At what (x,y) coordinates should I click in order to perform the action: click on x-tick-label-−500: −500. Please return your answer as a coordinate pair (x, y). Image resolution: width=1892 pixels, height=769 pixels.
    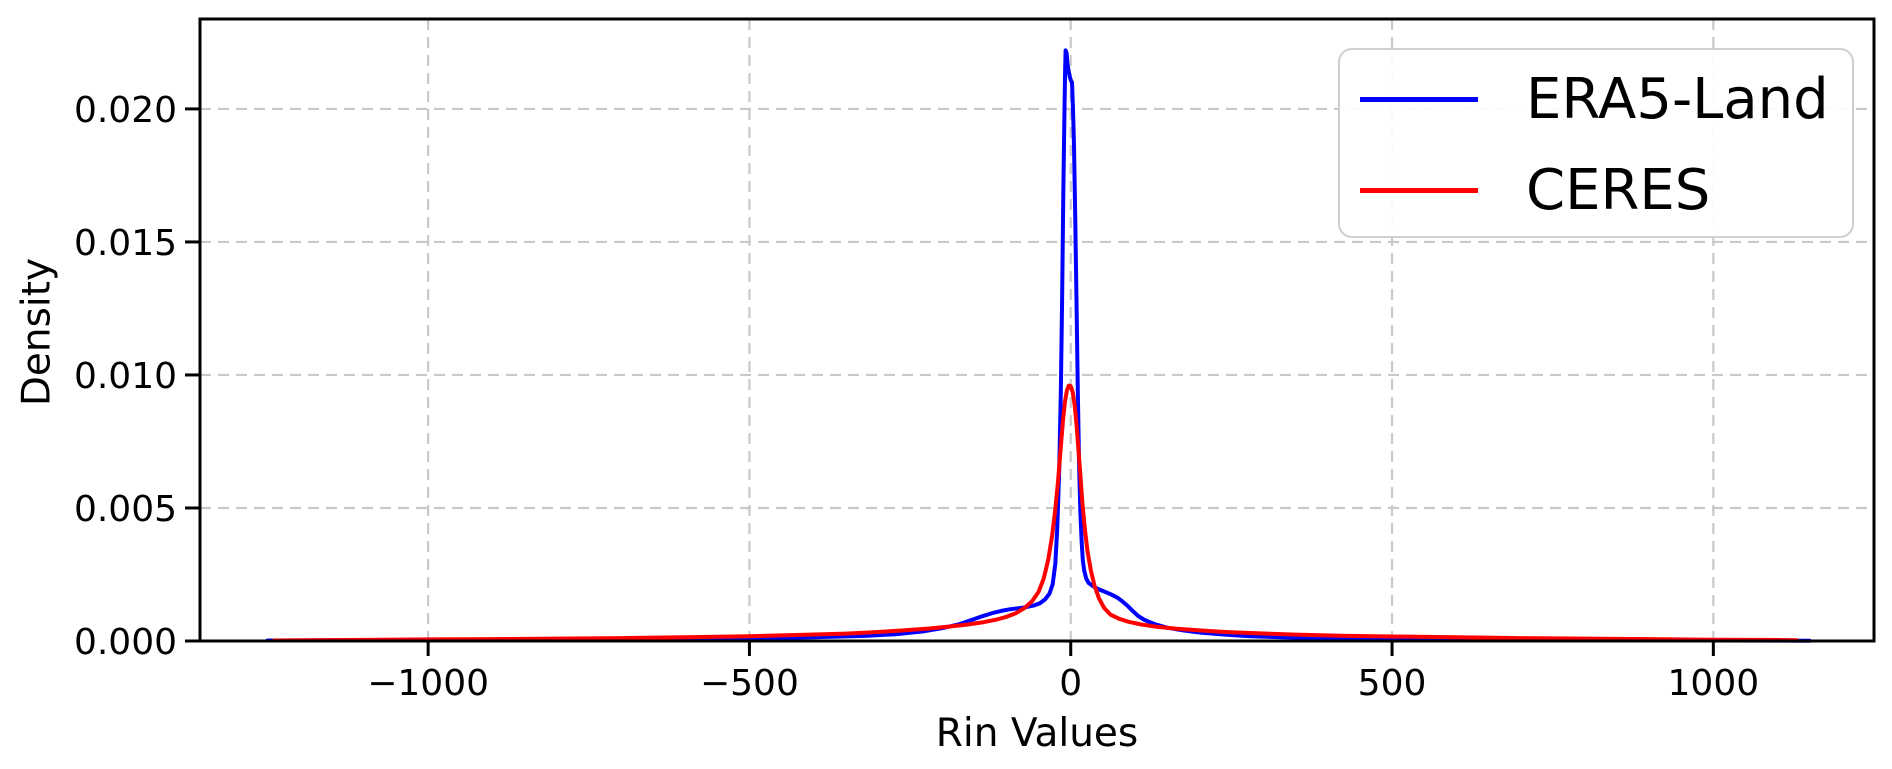
    Looking at the image, I should click on (749, 683).